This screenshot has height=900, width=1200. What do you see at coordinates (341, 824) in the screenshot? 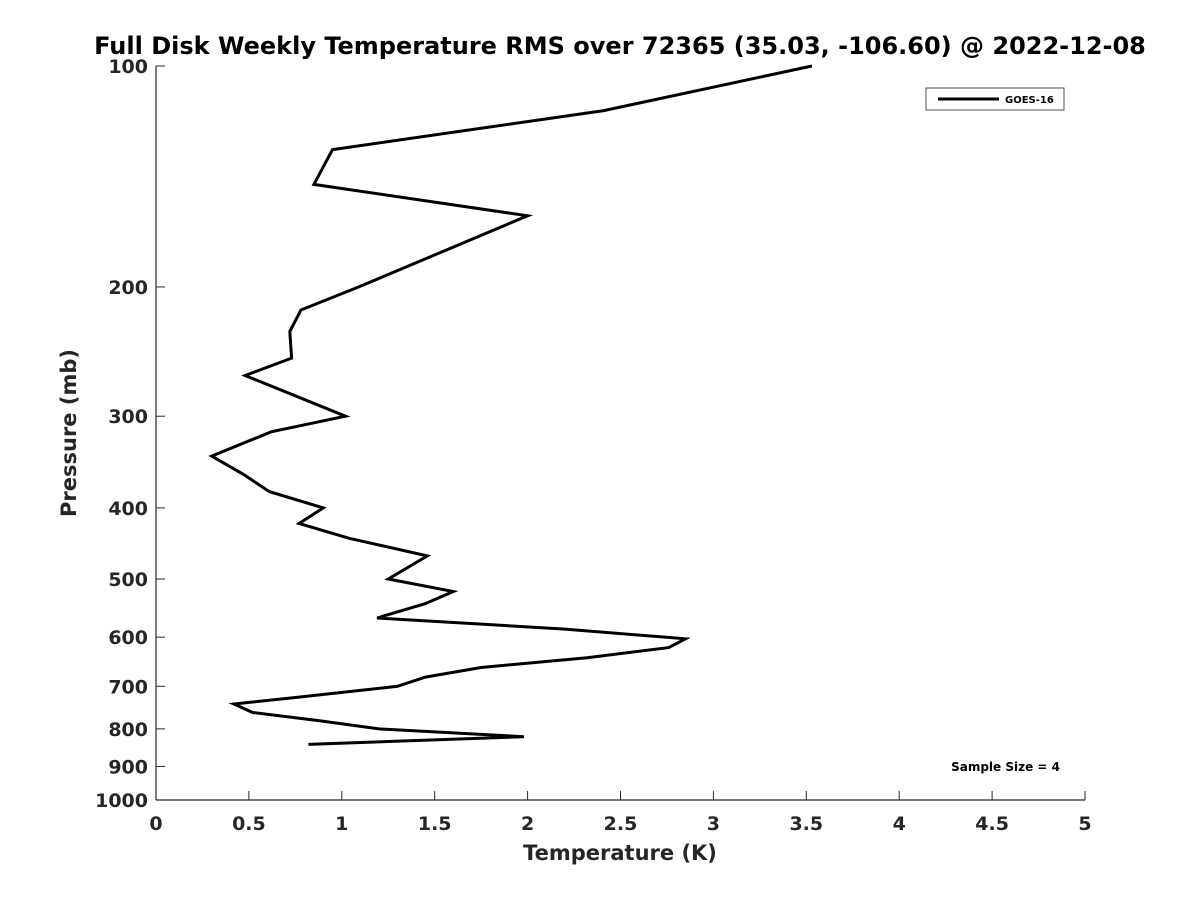
I see `x-tick-label: 1` at bounding box center [341, 824].